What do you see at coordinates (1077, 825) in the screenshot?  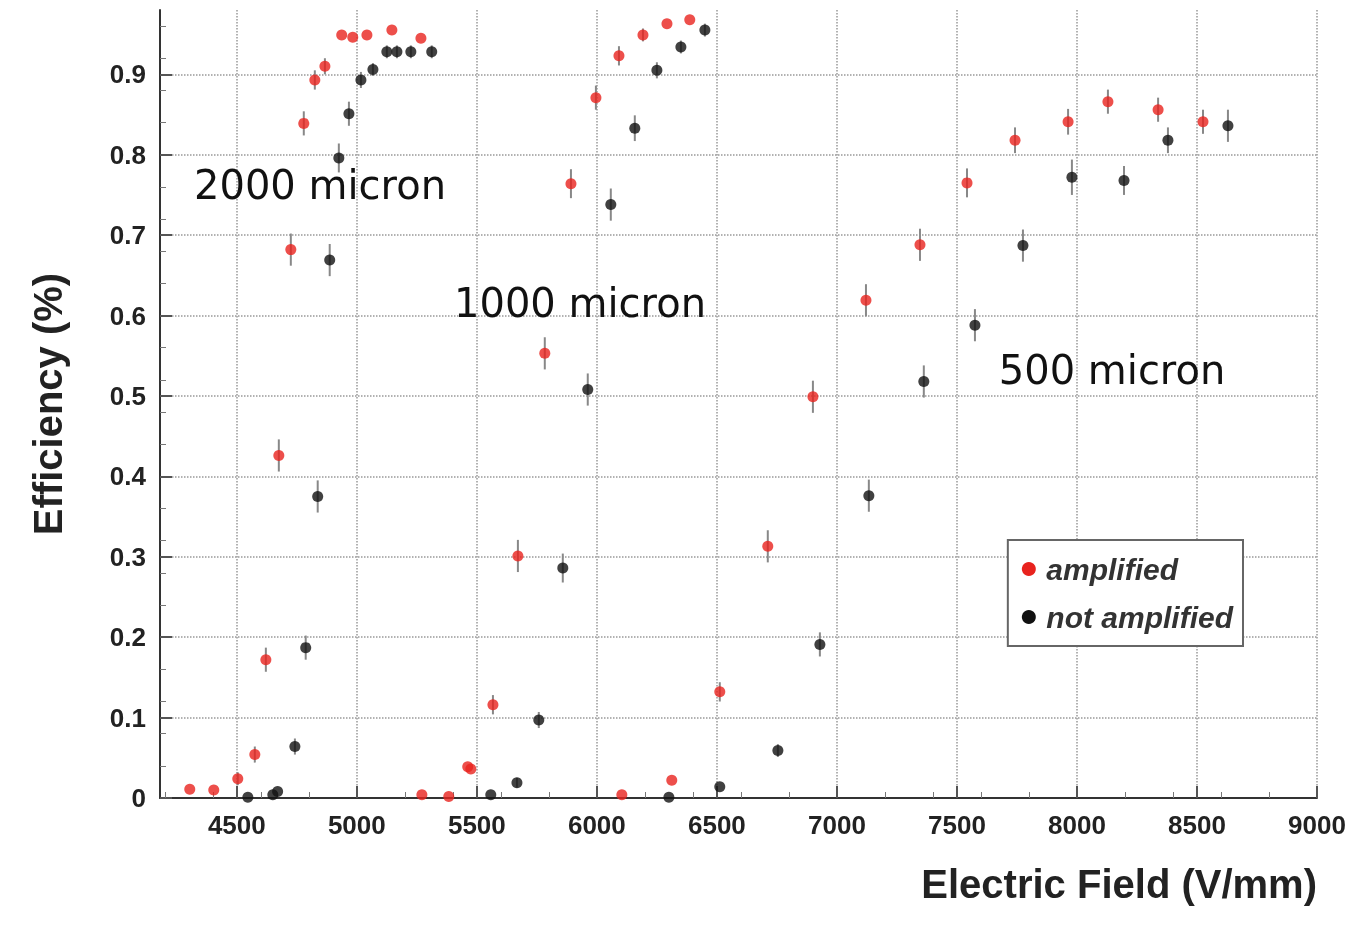 I see `x-tick-label: 8000` at bounding box center [1077, 825].